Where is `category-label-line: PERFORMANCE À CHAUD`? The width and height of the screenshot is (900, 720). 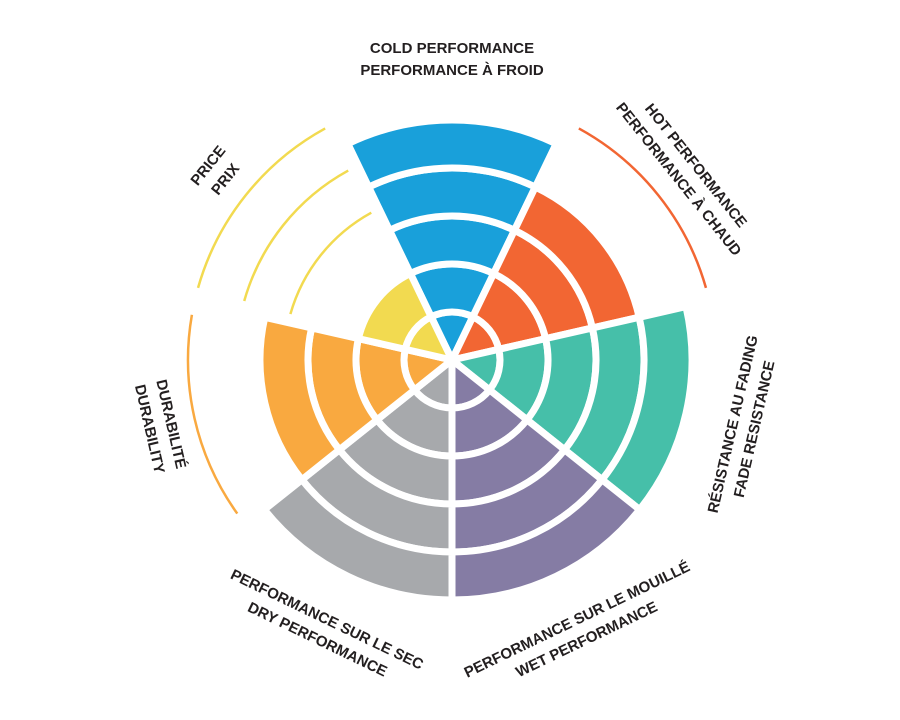
category-label-line: PERFORMANCE À CHAUD is located at coordinates (678, 180).